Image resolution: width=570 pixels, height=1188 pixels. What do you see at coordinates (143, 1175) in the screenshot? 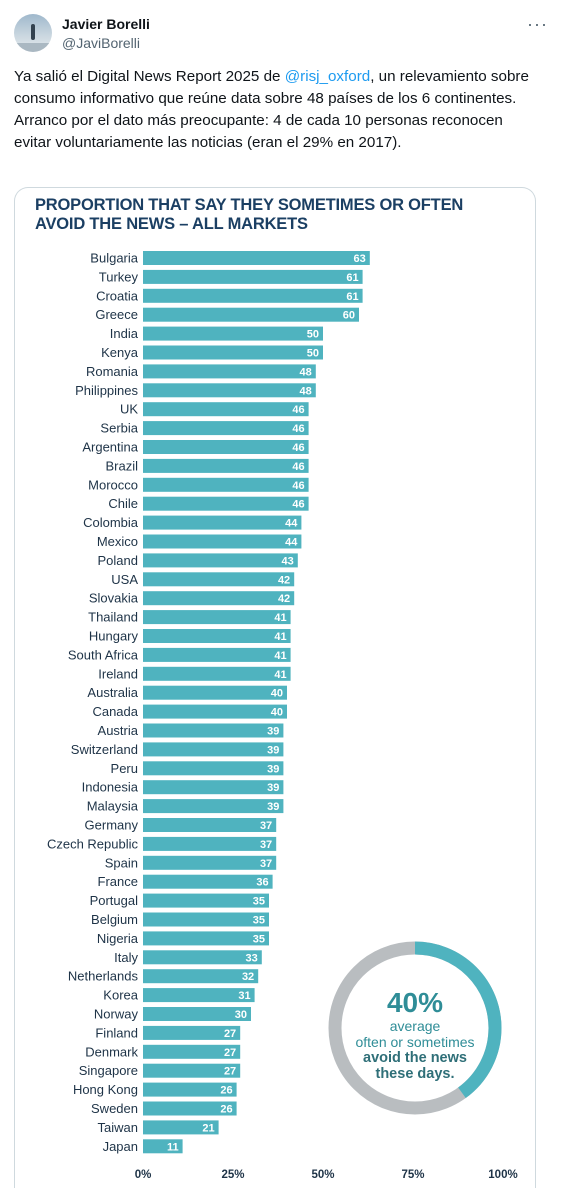
I see `tick-label: 0%` at bounding box center [143, 1175].